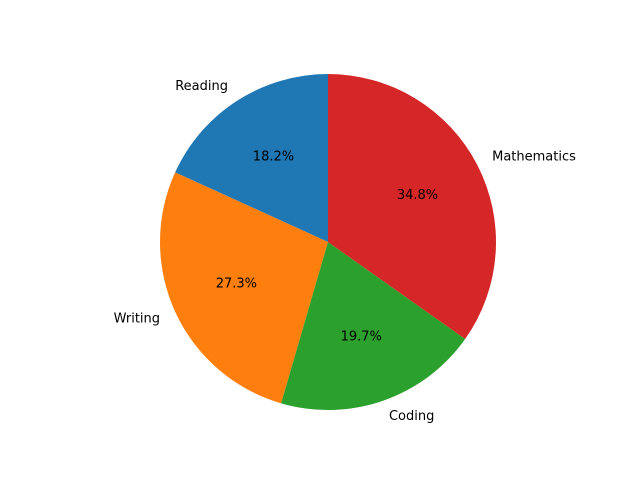 The width and height of the screenshot is (640, 480). I want to click on slice-label-mathematics: Mathematics, so click(534, 157).